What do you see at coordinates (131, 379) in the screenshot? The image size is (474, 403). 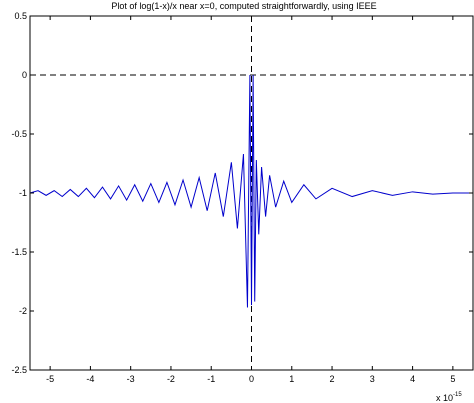 I see `x-tick-label: -3` at bounding box center [131, 379].